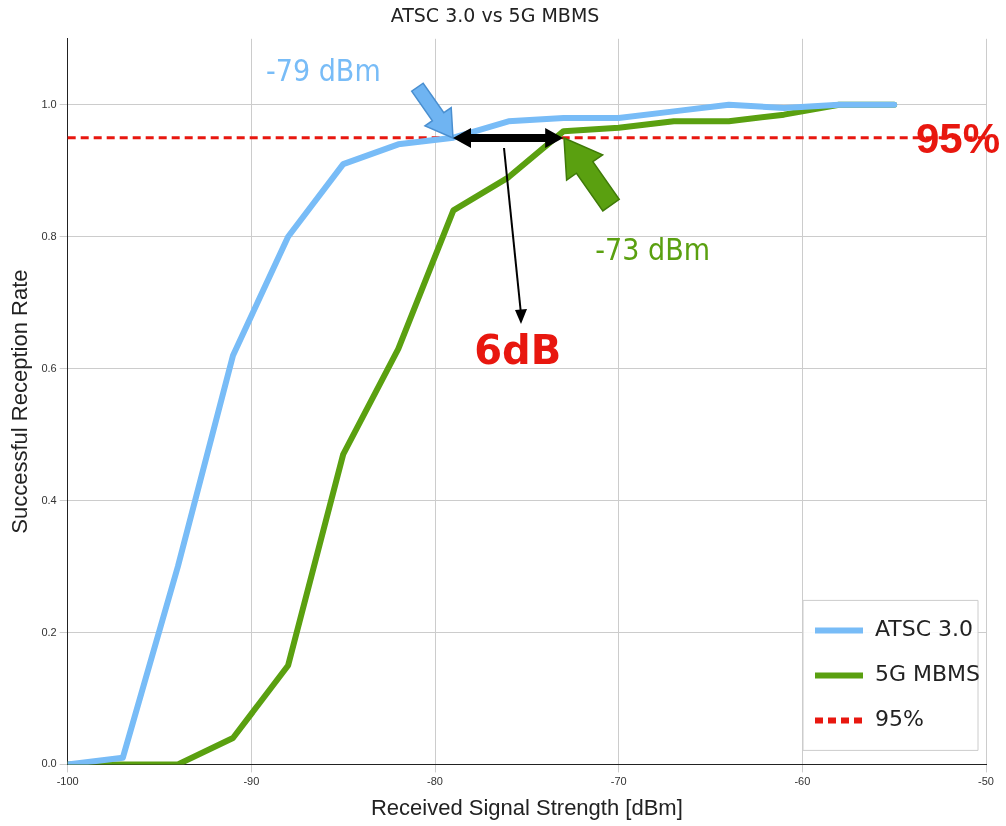 The width and height of the screenshot is (1006, 826). Describe the element at coordinates (67, 781) in the screenshot. I see `x-tick-label: -100` at that location.